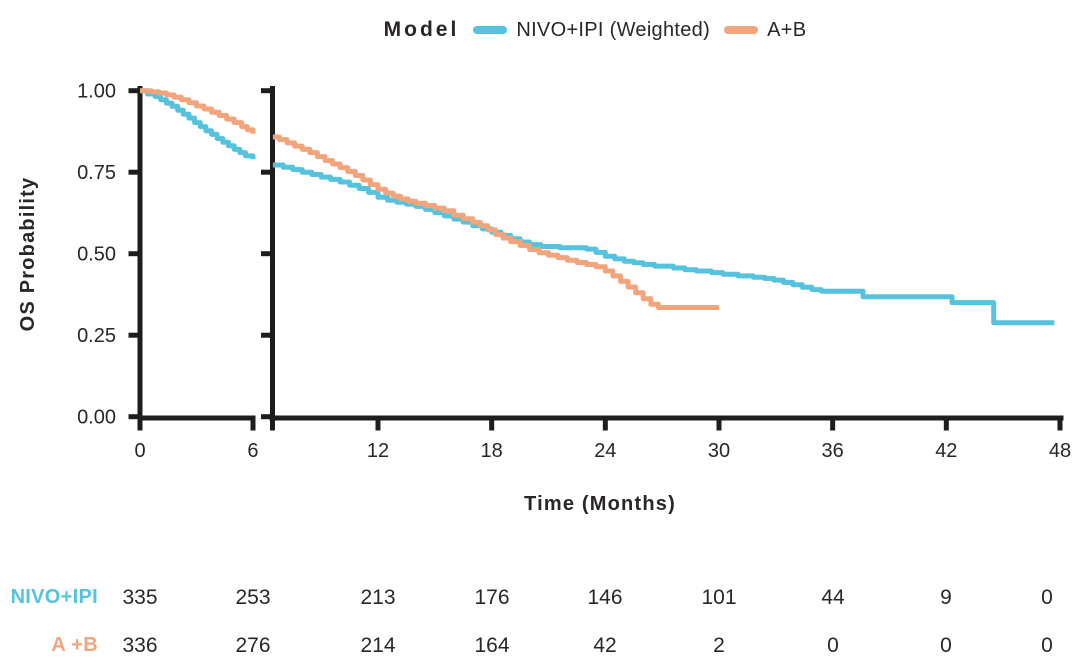 The width and height of the screenshot is (1080, 667). I want to click on x-tick-label: 48, so click(1060, 451).